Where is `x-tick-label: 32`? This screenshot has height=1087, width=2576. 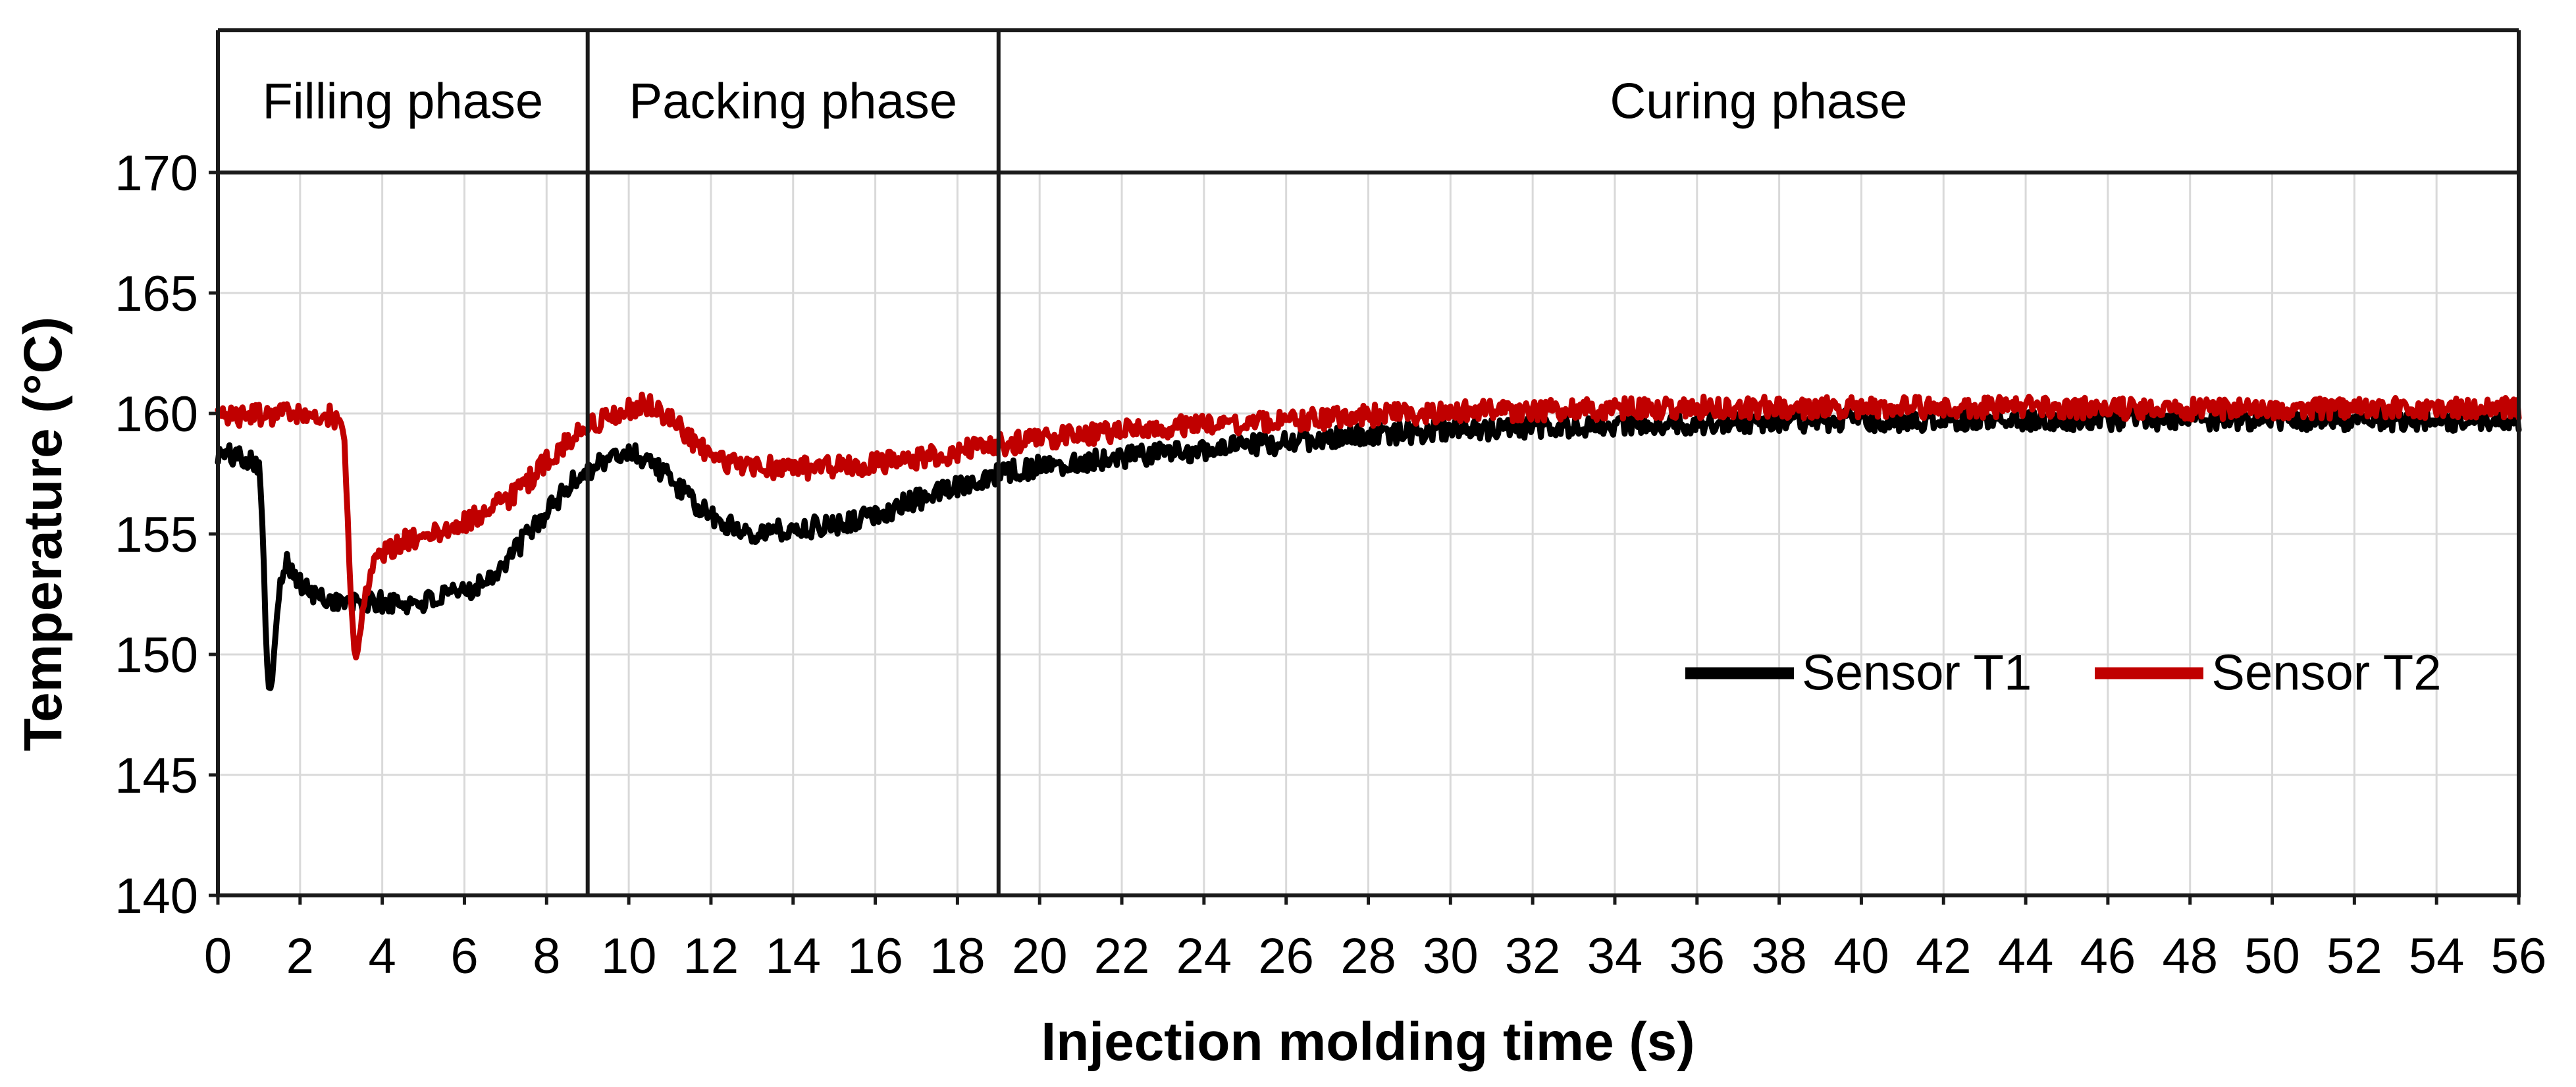 x-tick-label: 32 is located at coordinates (1533, 956).